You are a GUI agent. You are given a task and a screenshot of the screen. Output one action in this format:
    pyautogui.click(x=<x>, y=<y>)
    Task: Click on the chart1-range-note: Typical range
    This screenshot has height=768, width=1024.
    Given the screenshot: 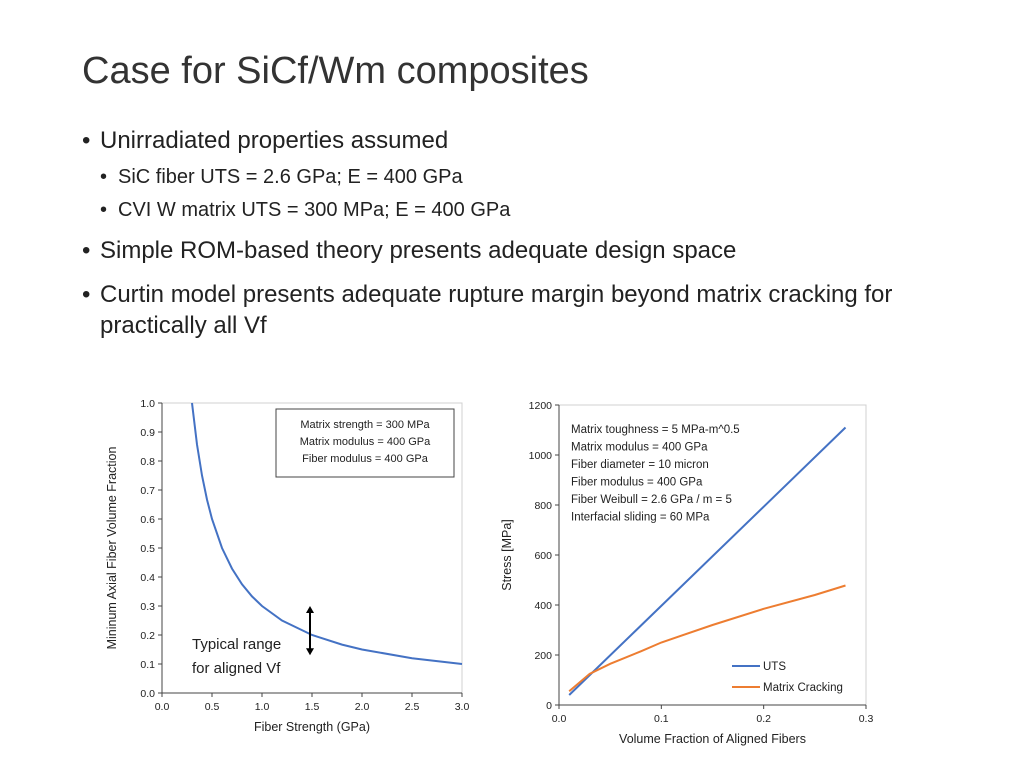 What is the action you would take?
    pyautogui.click(x=236, y=644)
    